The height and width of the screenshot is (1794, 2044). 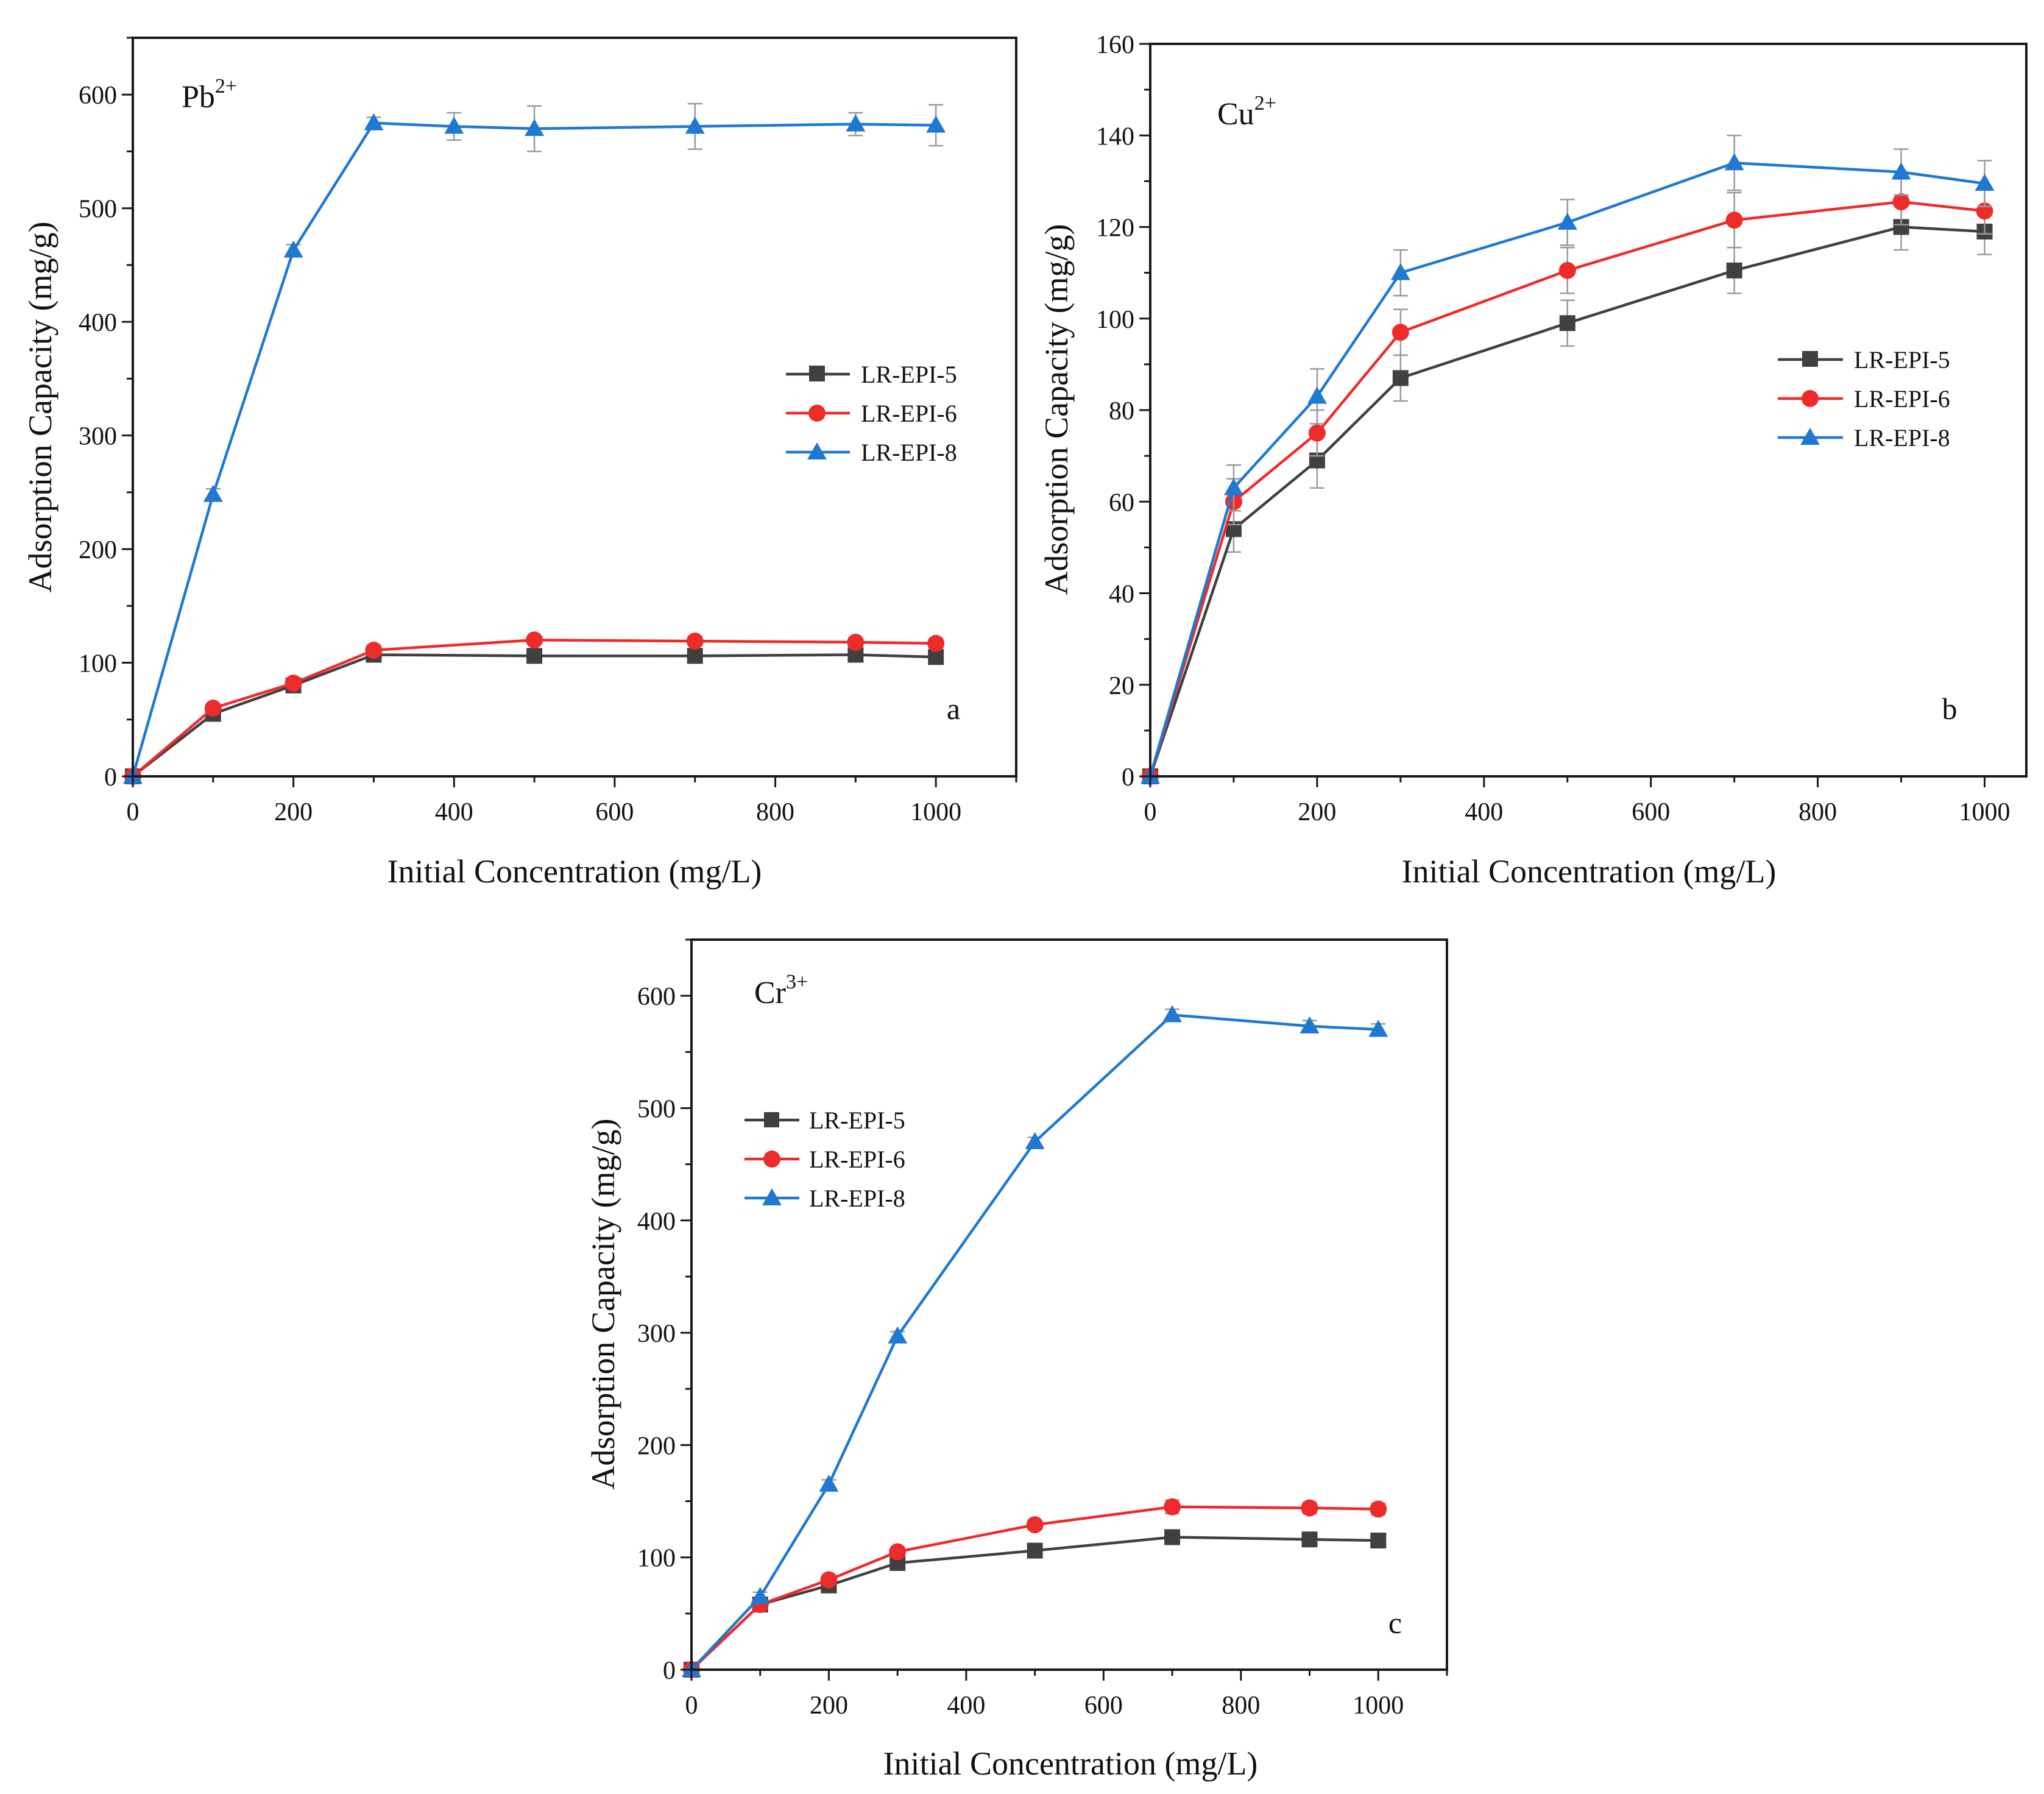 I want to click on y-tick-label: 140, so click(x=1115, y=136).